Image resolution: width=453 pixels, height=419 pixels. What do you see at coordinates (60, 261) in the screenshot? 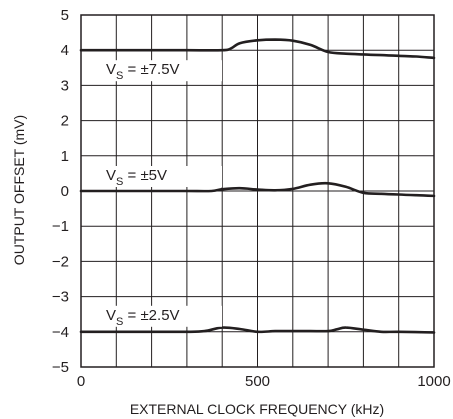
I see `y-tick-label: −2` at bounding box center [60, 261].